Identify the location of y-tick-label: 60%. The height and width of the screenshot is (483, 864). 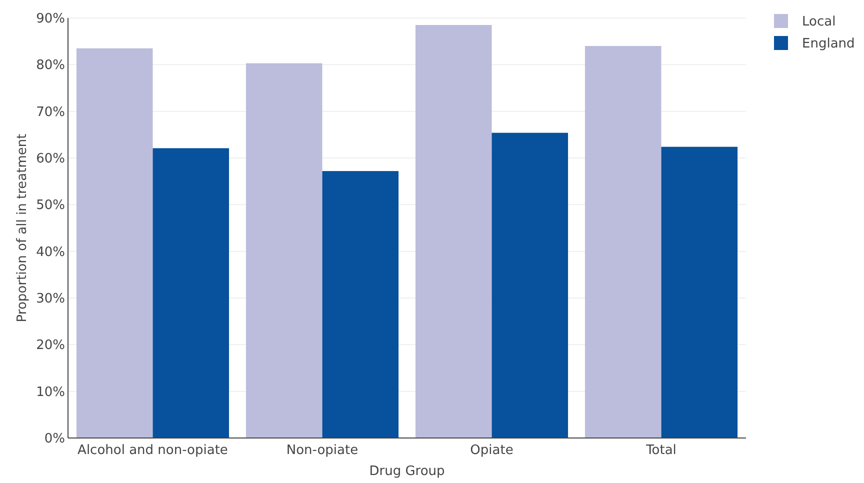
(50, 159).